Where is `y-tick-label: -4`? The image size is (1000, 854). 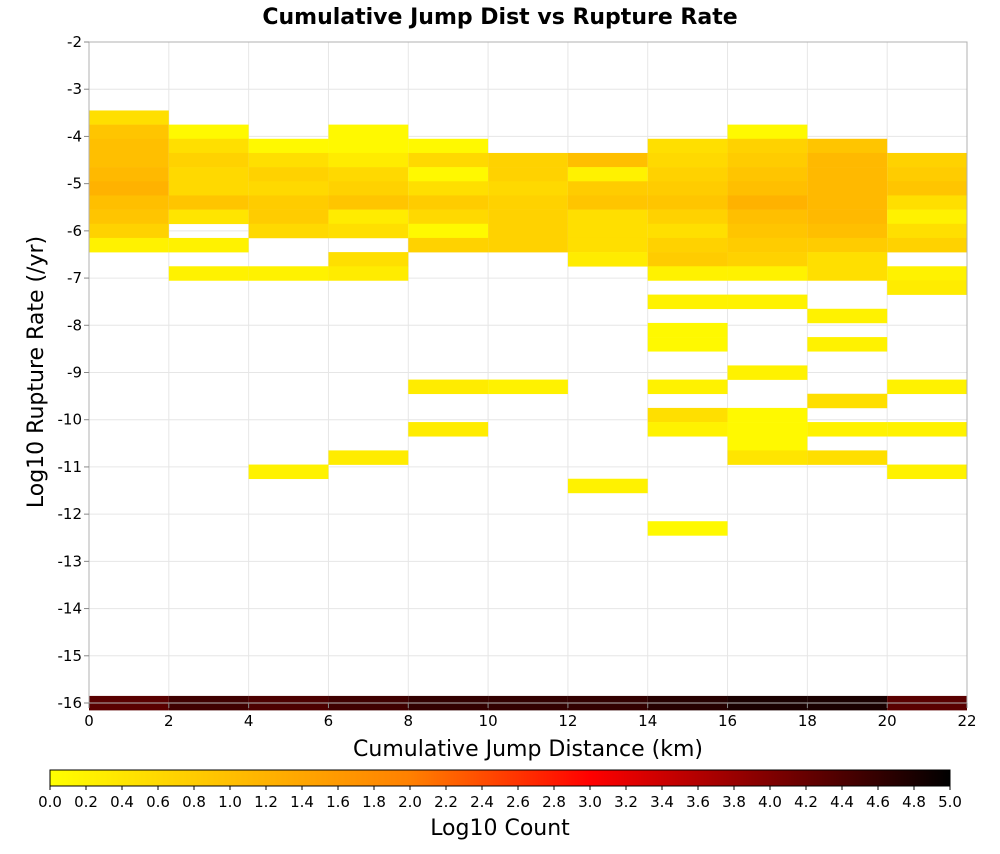
y-tick-label: -4 is located at coordinates (74, 136).